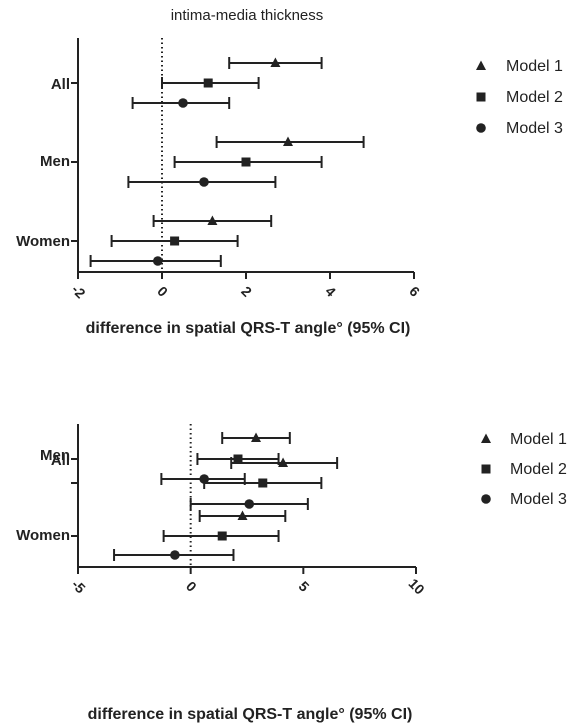  I want to click on x-tick-label: 4, so click(330, 291).